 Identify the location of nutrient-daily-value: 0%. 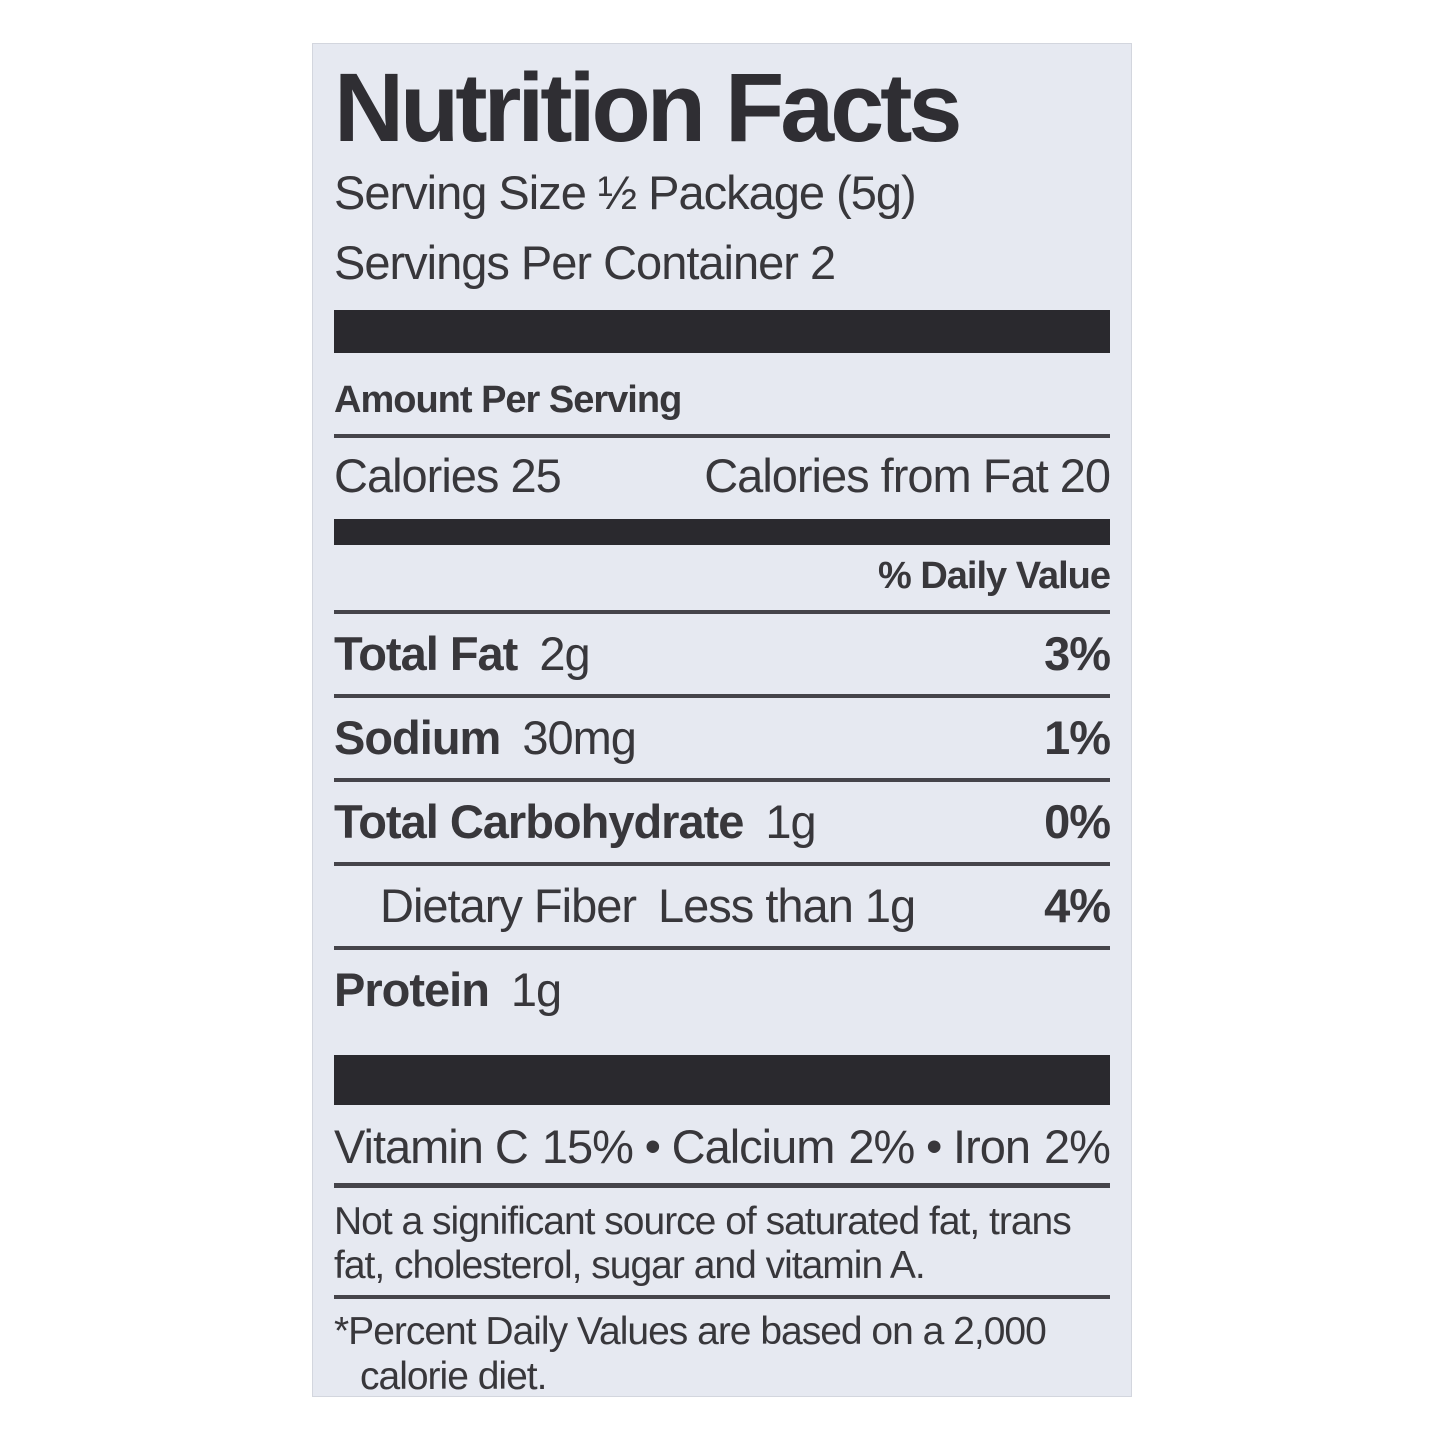
(1077, 821).